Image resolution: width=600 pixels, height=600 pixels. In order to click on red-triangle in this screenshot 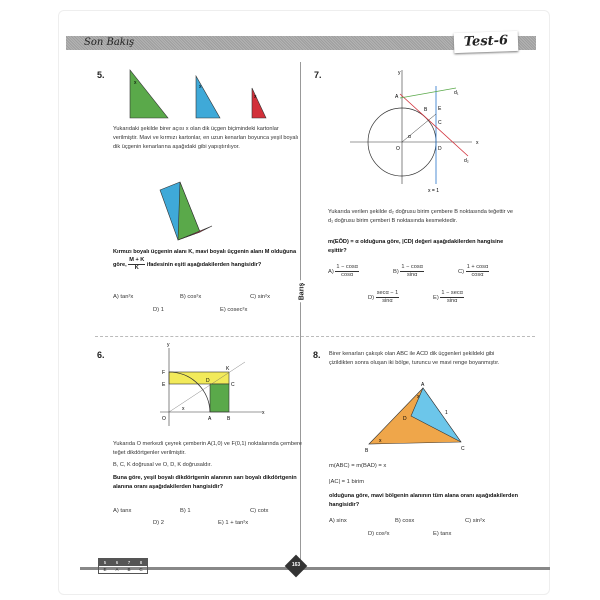, I will do `click(259, 103)`.